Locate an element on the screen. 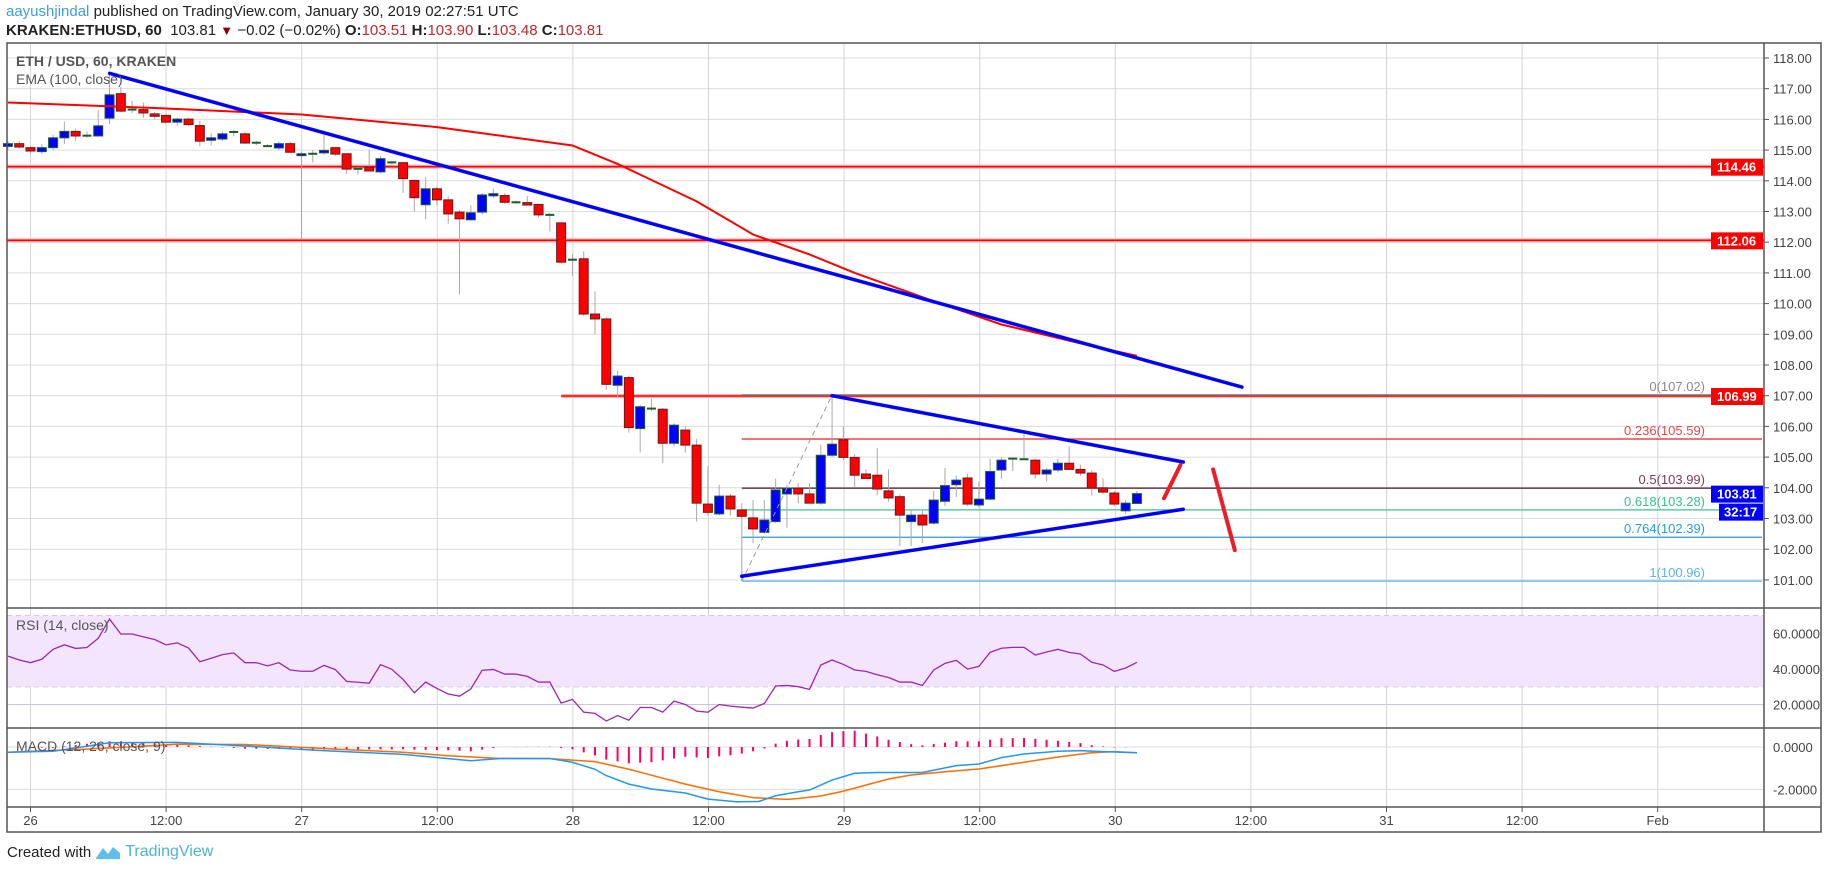  last-price: 103.81 is located at coordinates (193, 30).